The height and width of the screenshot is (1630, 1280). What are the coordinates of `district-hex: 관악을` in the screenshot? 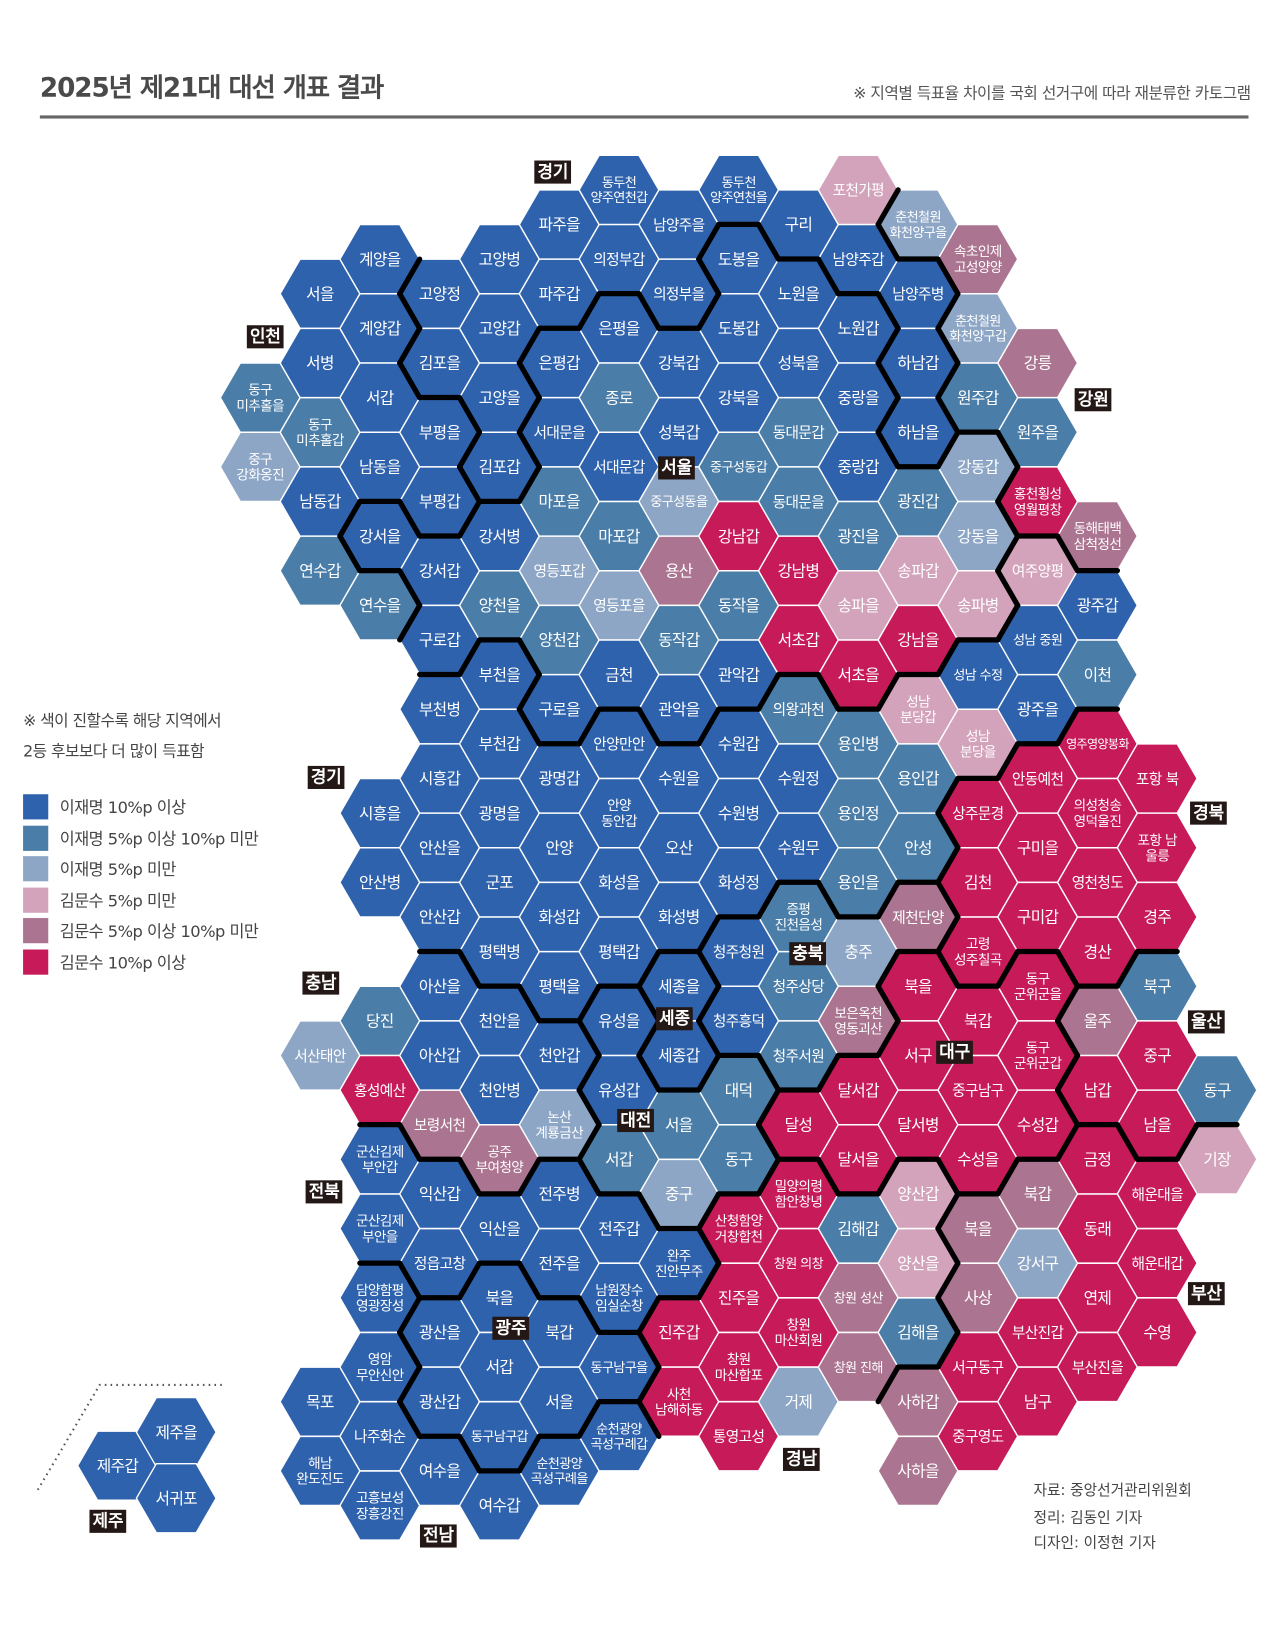 It's located at (679, 709).